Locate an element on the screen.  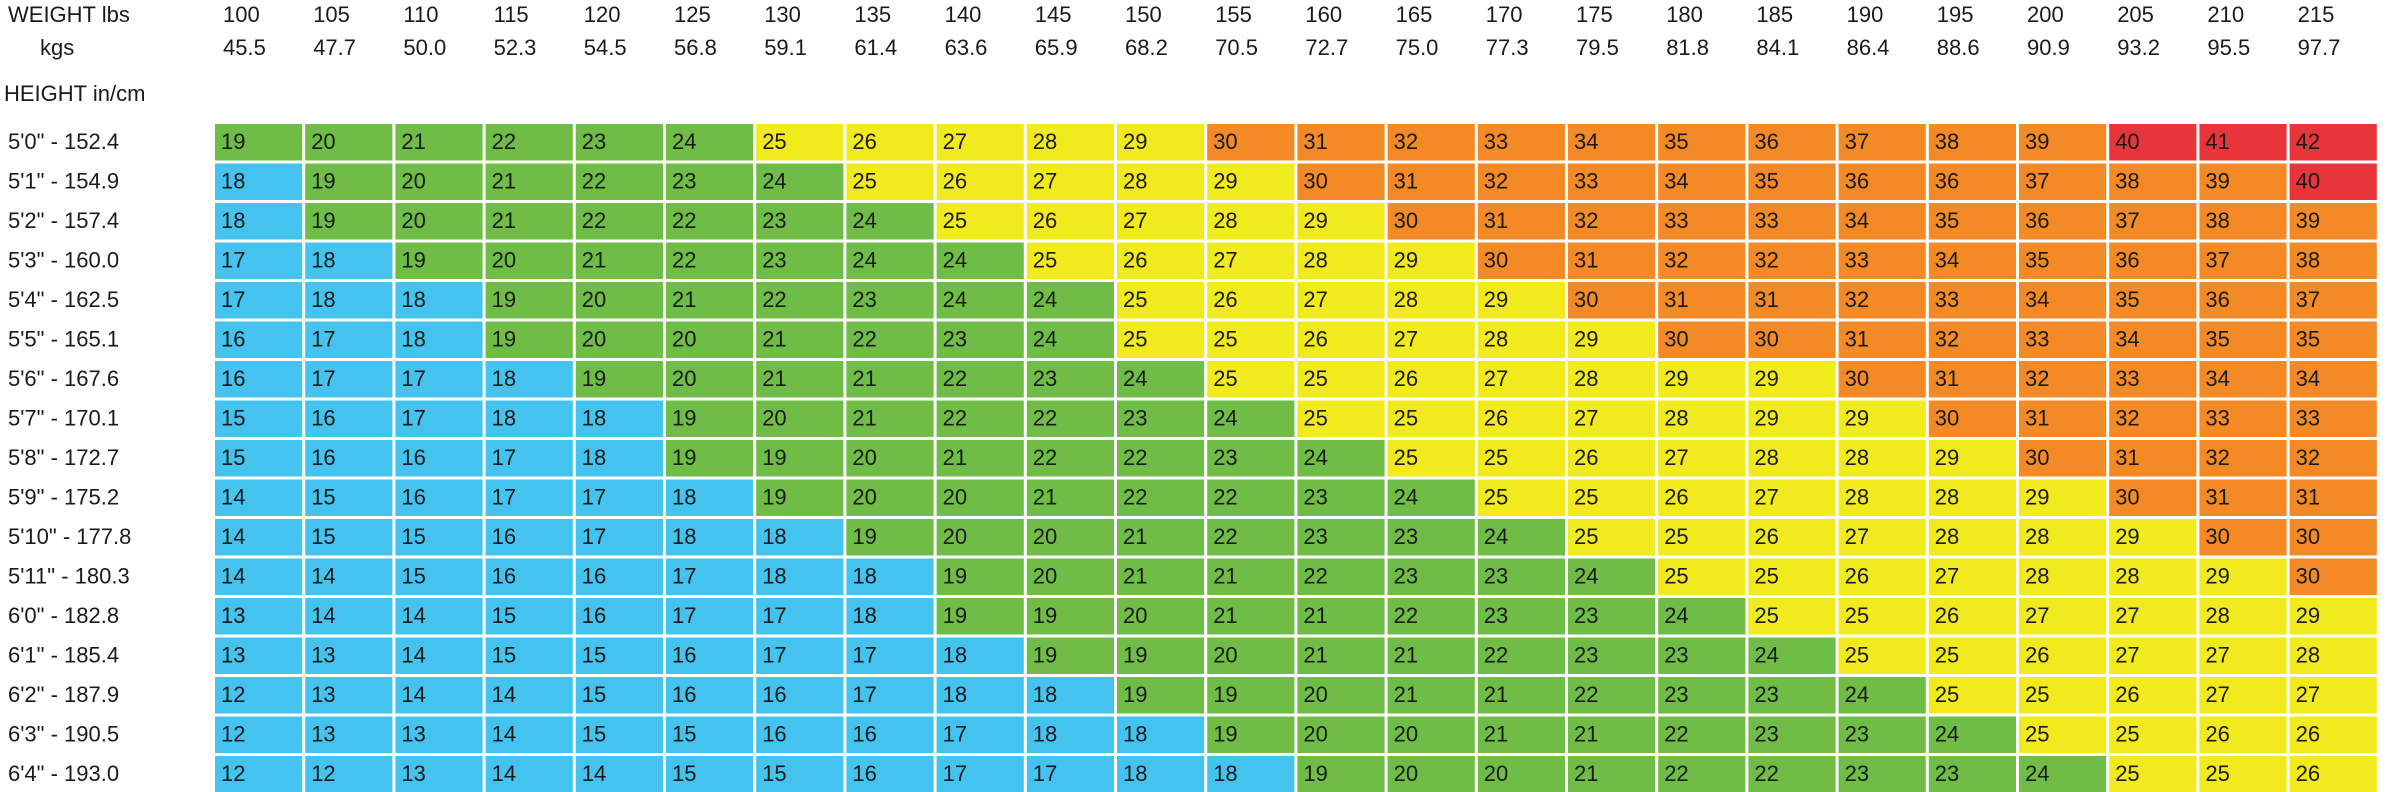
bmi-value-label: 35 is located at coordinates (2037, 260).